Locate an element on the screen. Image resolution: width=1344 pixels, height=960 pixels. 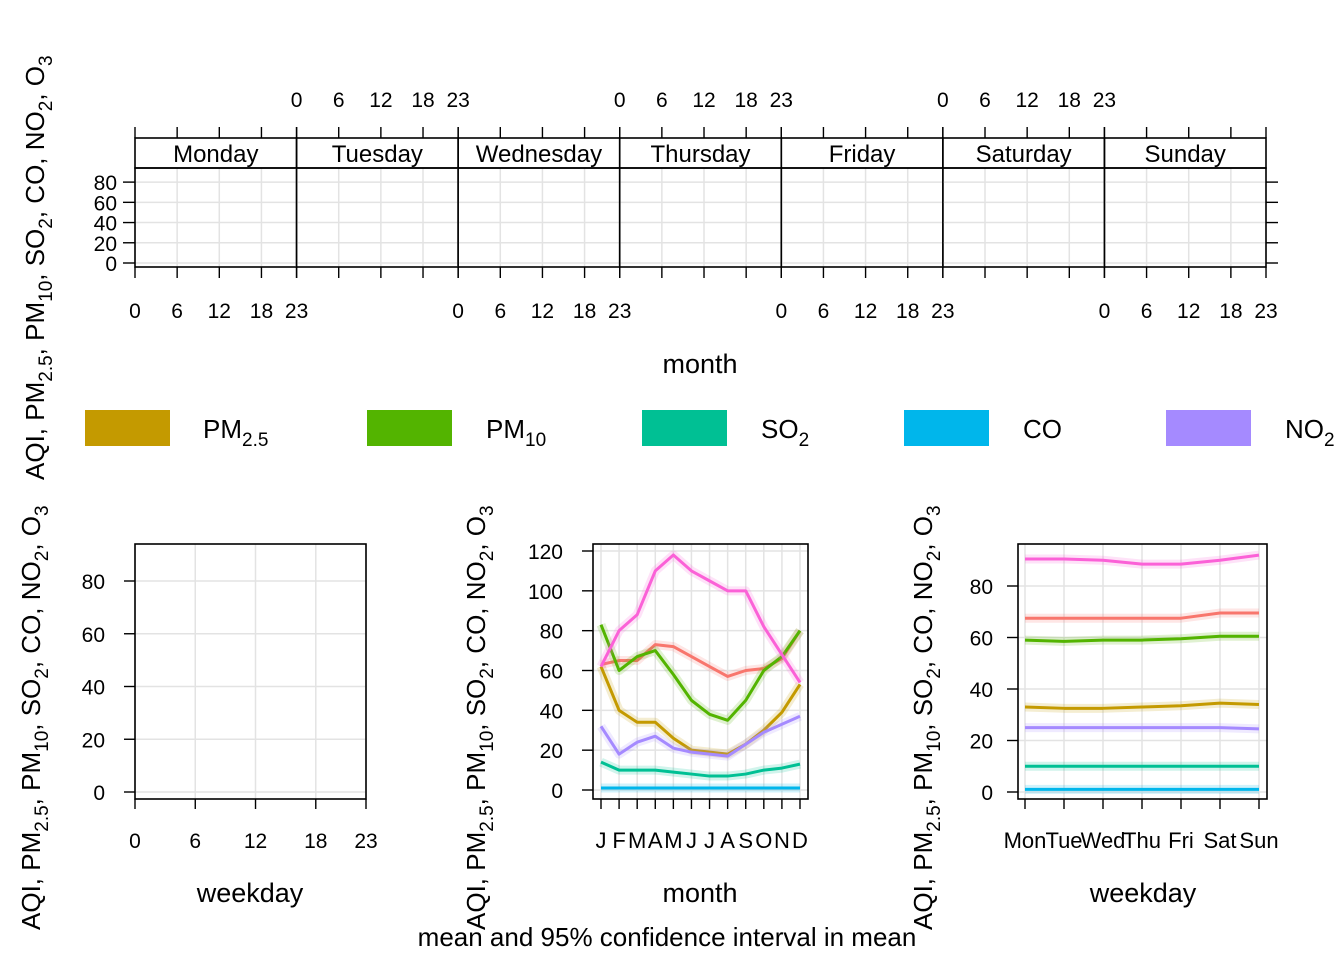
x-tick-label: A is located at coordinates (727, 840).